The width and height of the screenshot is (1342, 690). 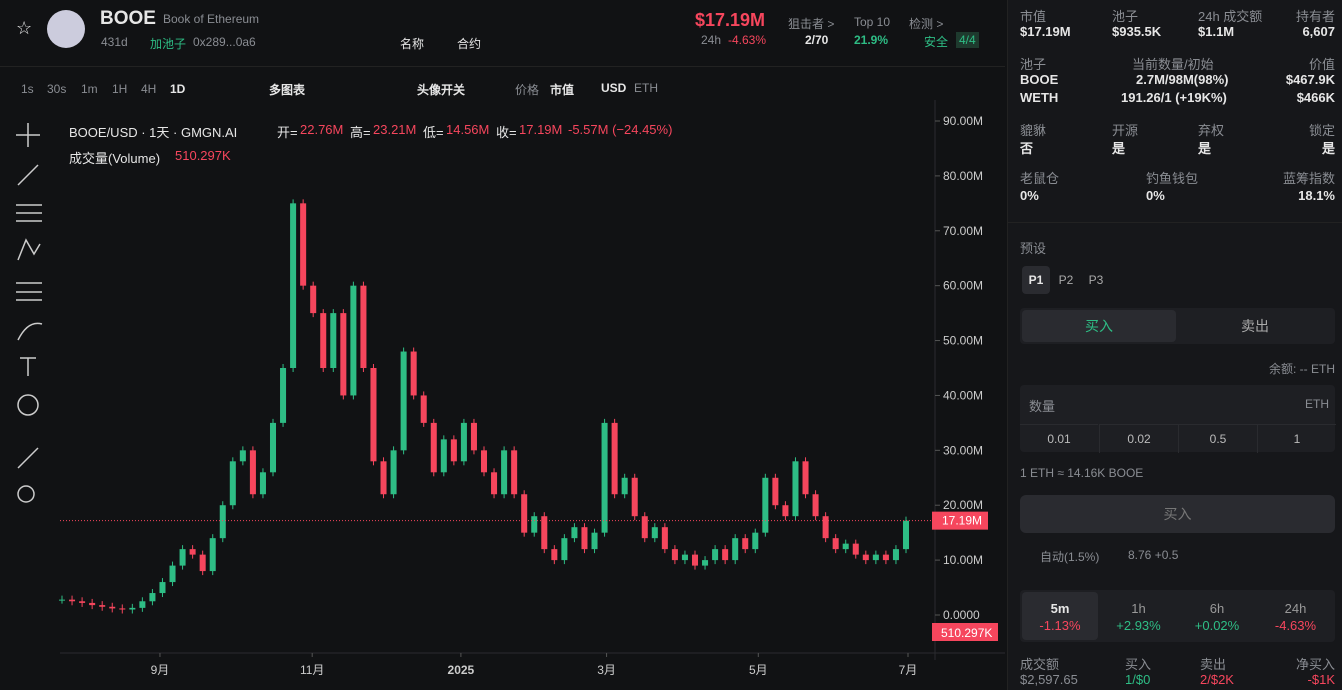 What do you see at coordinates (1321, 679) in the screenshot?
I see `footer-value: -$1K` at bounding box center [1321, 679].